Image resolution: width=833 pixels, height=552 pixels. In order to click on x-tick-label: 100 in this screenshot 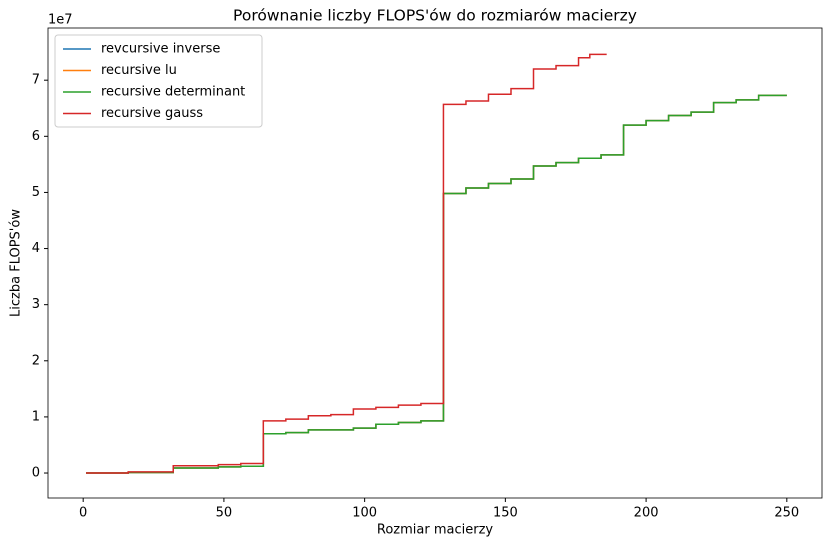, I will do `click(364, 513)`.